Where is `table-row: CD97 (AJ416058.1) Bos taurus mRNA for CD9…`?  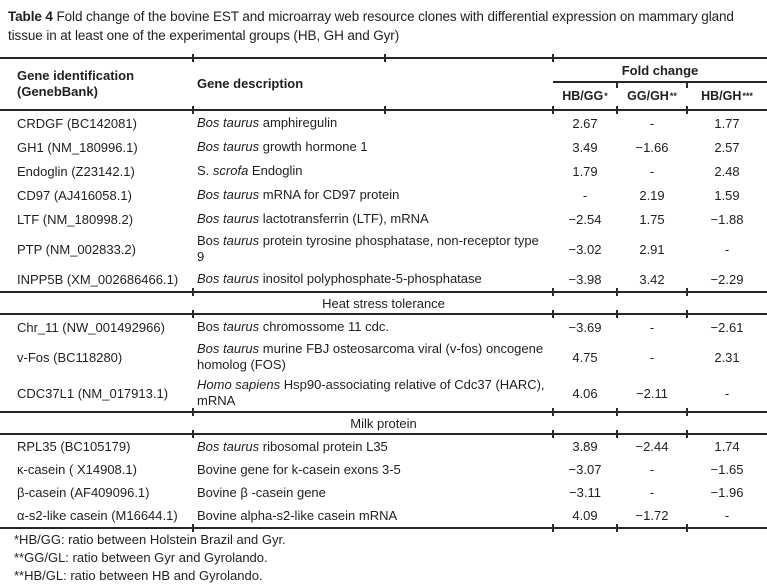
table-row: CD97 (AJ416058.1) Bos taurus mRNA for CD9… is located at coordinates (383, 195).